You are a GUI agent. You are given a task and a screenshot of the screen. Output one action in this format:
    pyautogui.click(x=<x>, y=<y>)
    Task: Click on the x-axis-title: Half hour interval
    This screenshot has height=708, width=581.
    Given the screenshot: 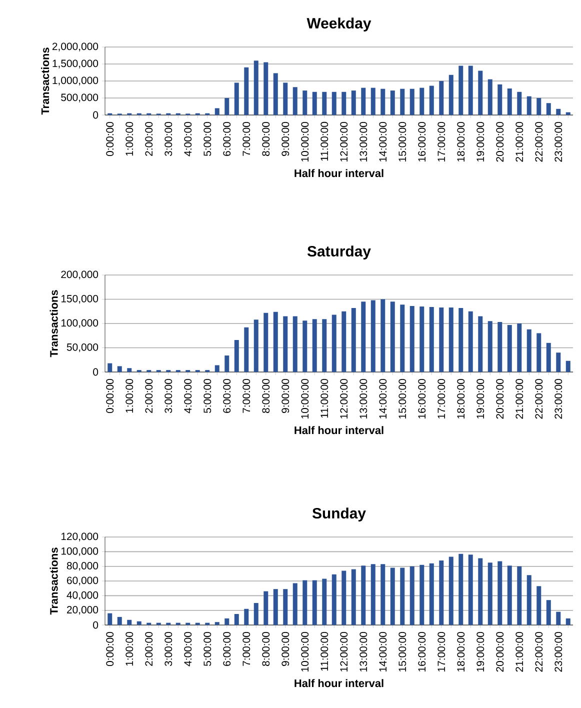 What is the action you would take?
    pyautogui.click(x=339, y=173)
    